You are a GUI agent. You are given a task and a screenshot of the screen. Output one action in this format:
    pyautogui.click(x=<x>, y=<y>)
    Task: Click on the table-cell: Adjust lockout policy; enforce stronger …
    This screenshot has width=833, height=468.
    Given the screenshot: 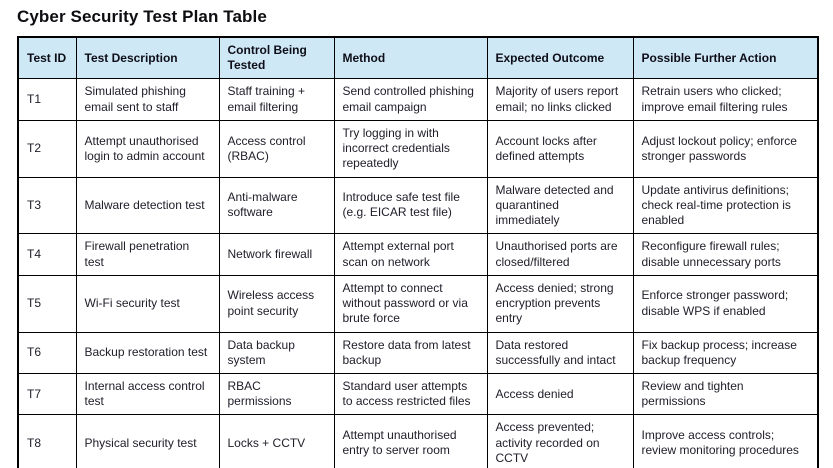 What is the action you would take?
    pyautogui.click(x=725, y=148)
    